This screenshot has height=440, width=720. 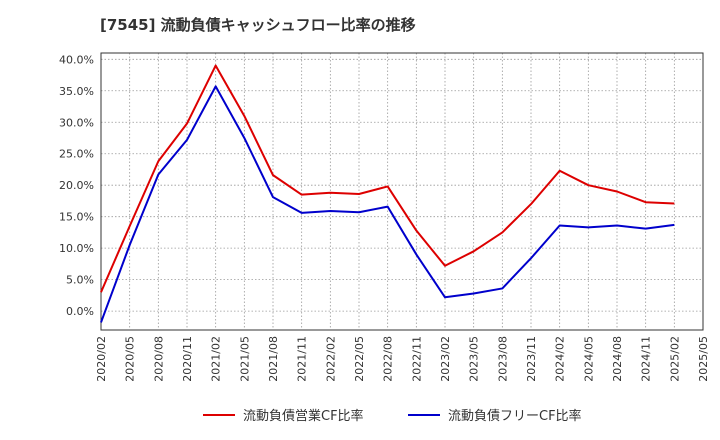 What do you see at coordinates (515, 416) in the screenshot?
I see `legend-label-2: 流動負債フリーCF比率` at bounding box center [515, 416].